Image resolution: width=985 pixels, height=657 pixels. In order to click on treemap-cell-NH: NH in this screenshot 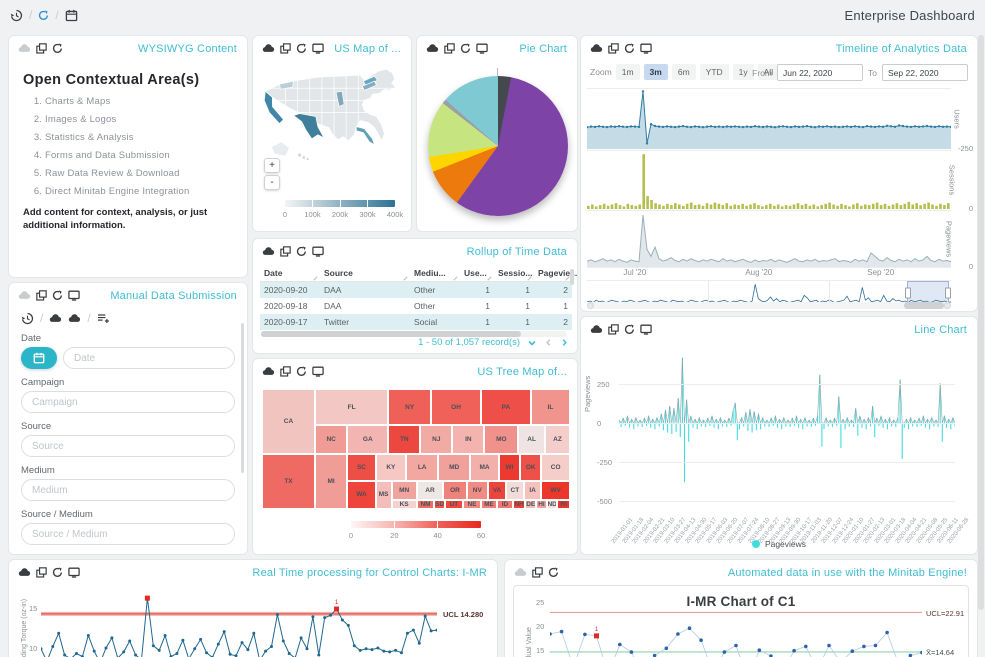, I will do `click(519, 504)`.